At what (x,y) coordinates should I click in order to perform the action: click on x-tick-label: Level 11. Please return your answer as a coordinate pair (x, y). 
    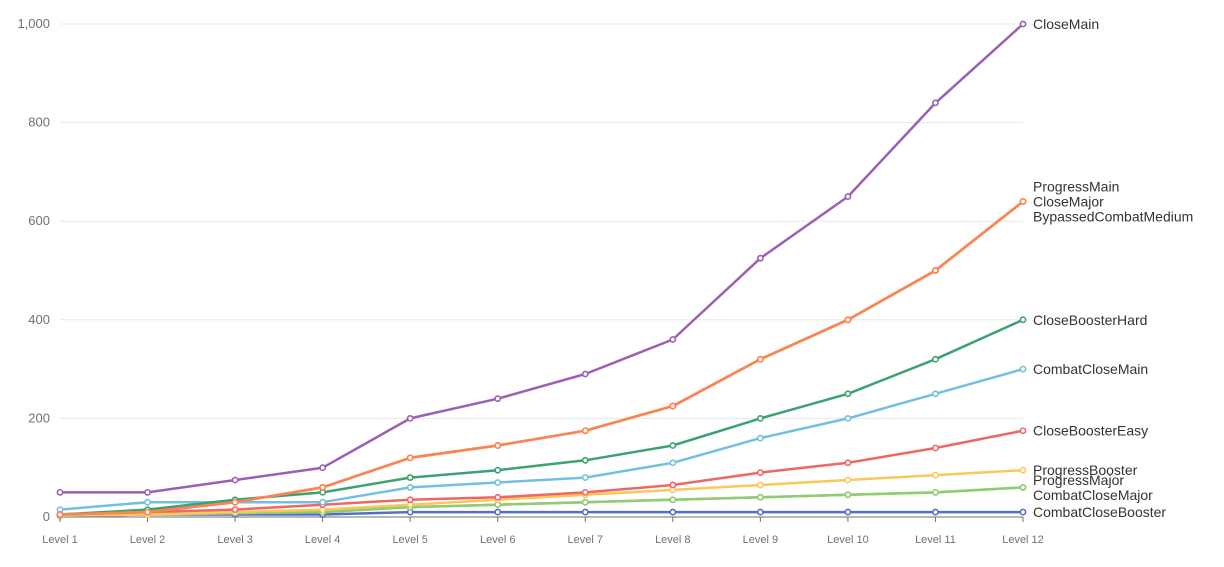
    Looking at the image, I should click on (935, 540).